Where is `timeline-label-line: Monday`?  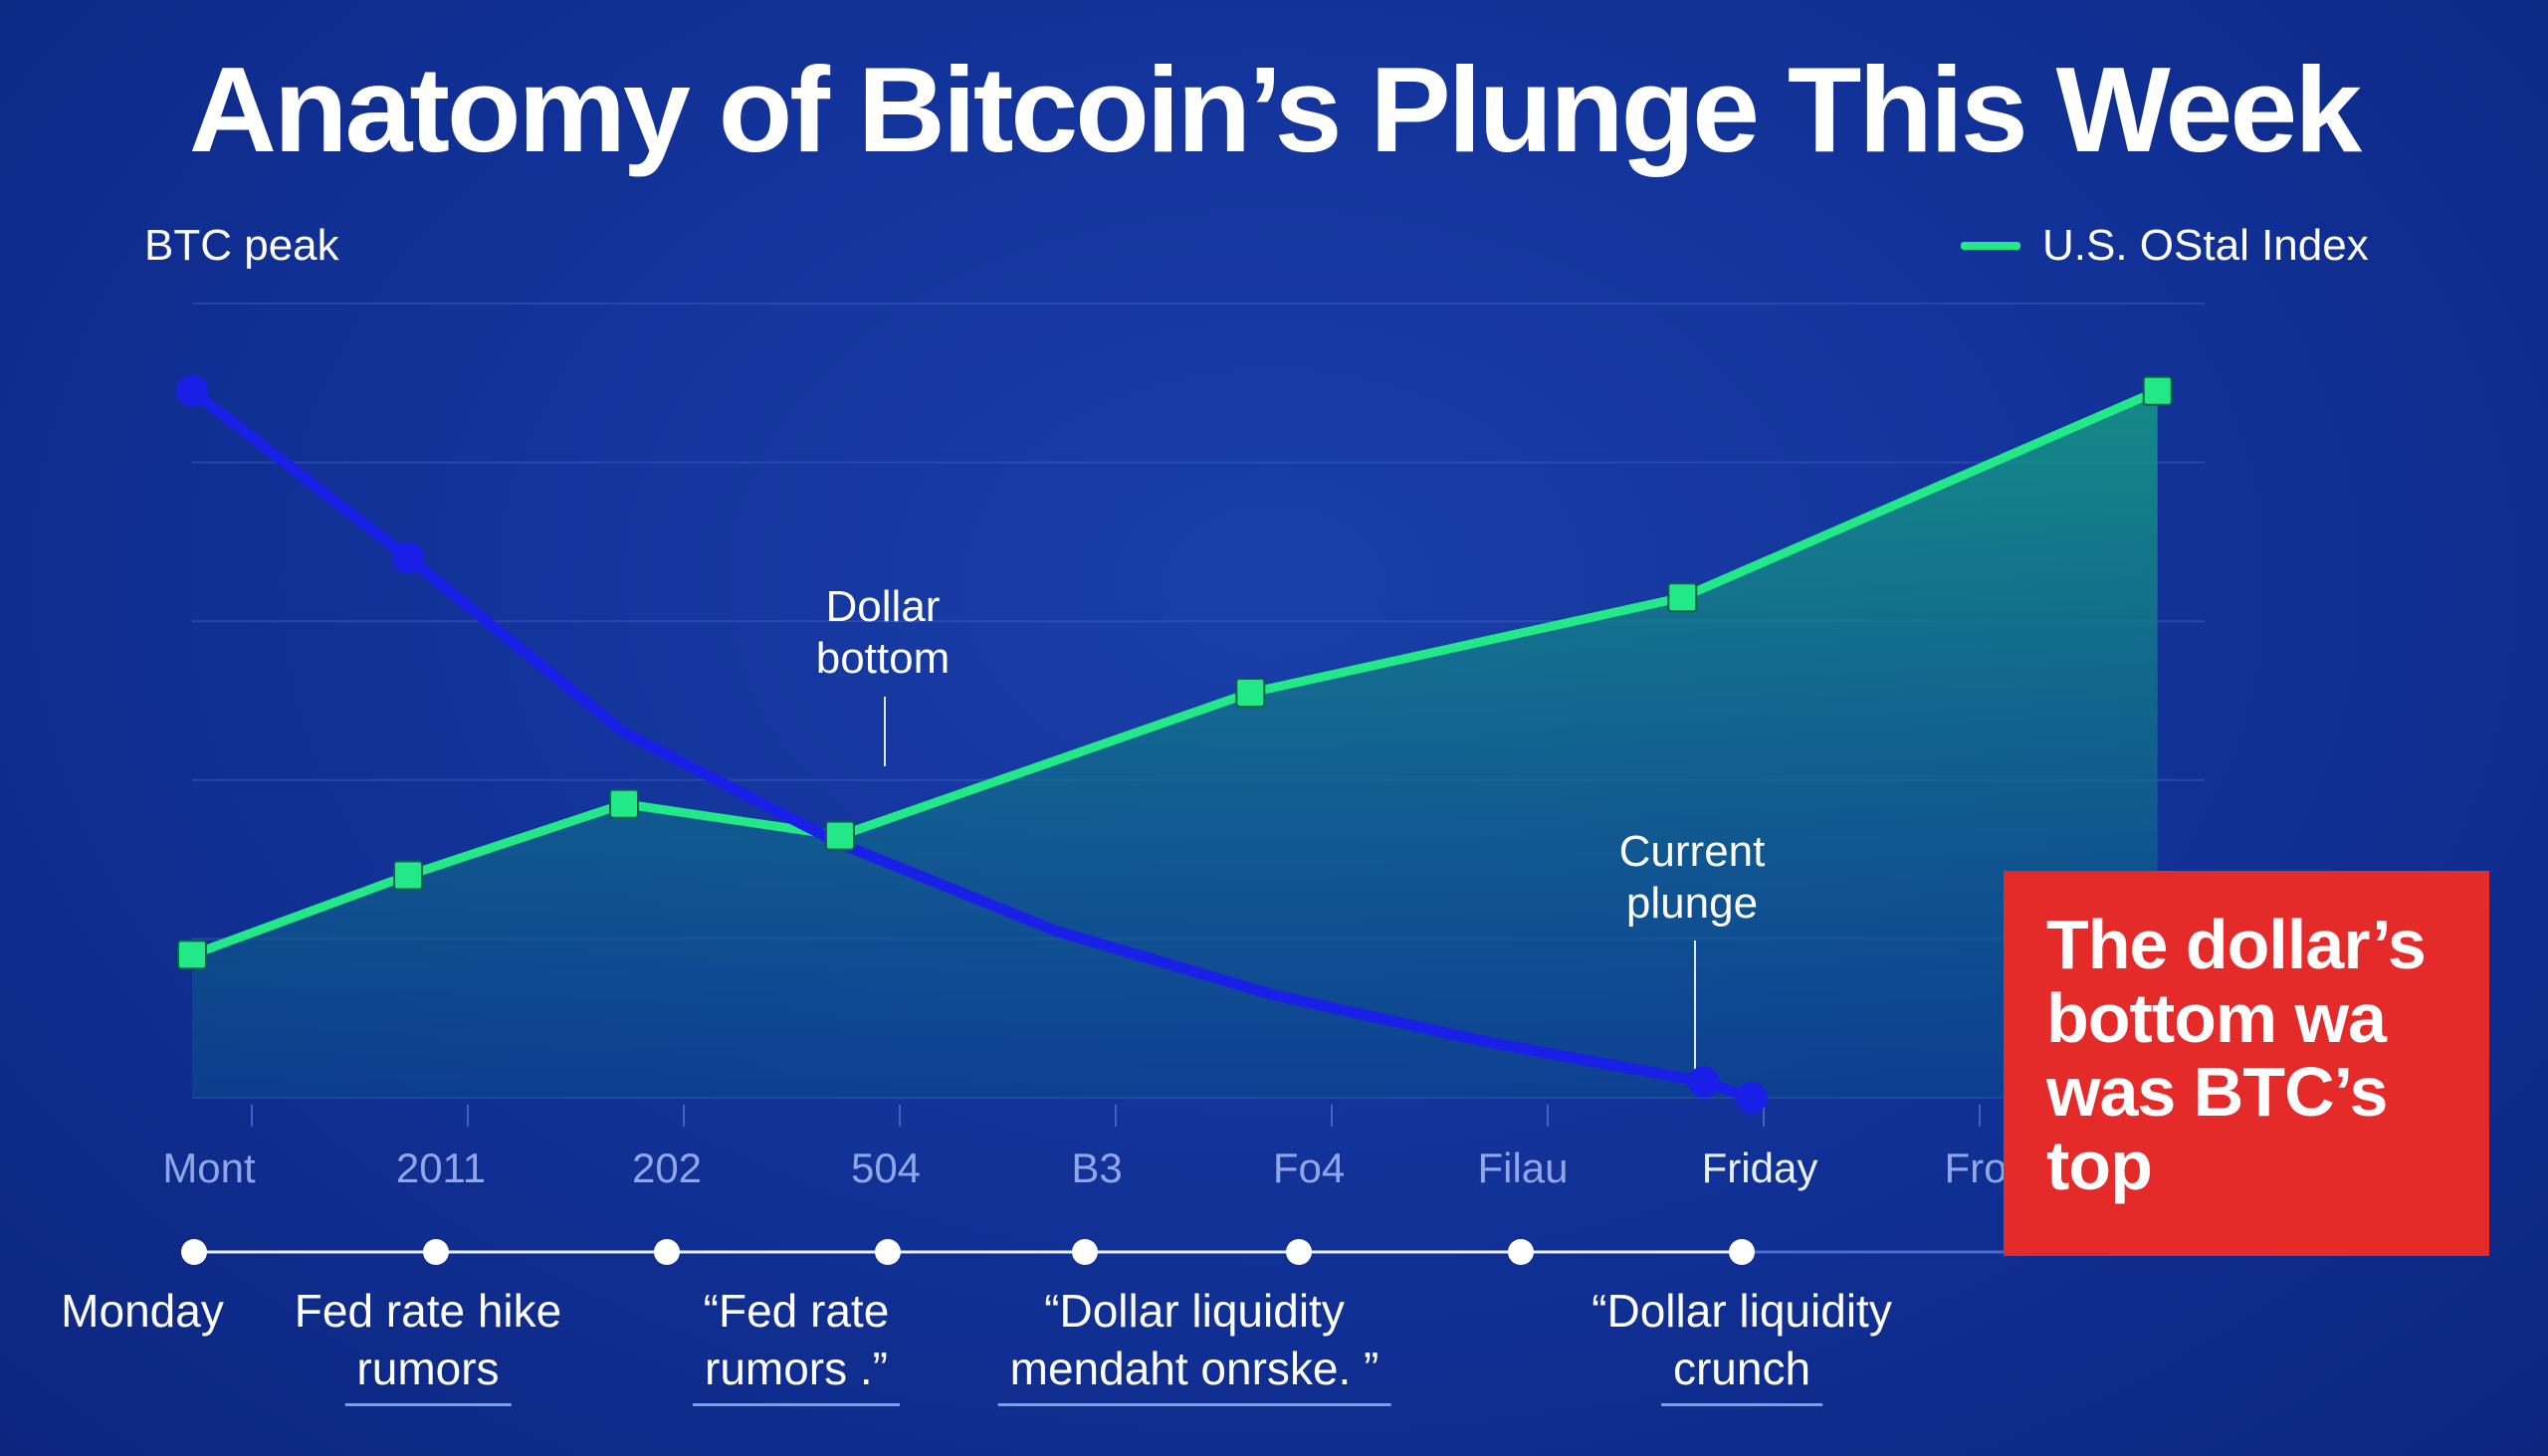
timeline-label-line: Monday is located at coordinates (142, 1311).